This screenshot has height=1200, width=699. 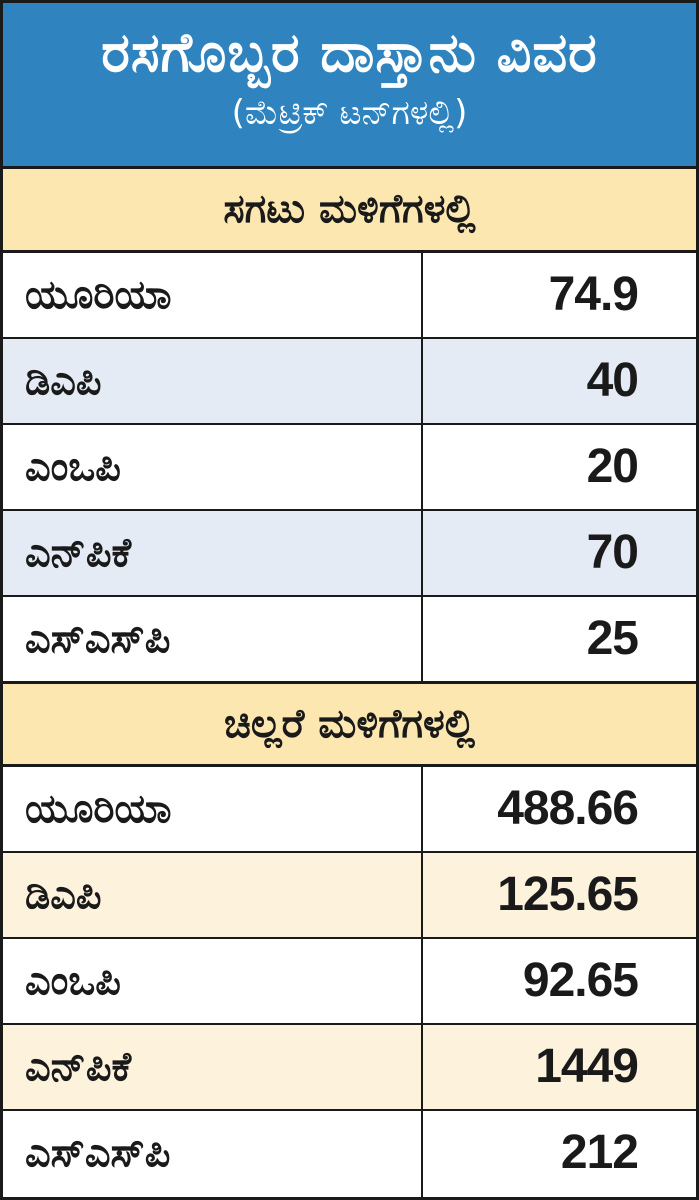 I want to click on stock-value: 25, so click(x=612, y=638).